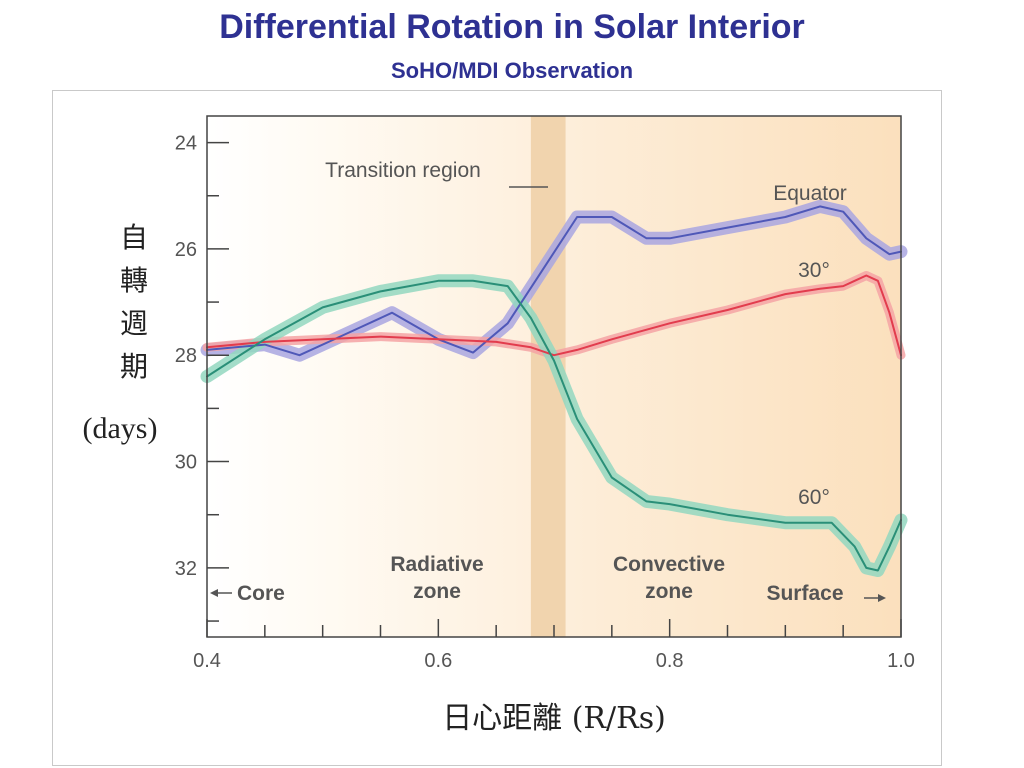 The image size is (1024, 768). What do you see at coordinates (814, 270) in the screenshot?
I see `annotation-30-degrees: 30°` at bounding box center [814, 270].